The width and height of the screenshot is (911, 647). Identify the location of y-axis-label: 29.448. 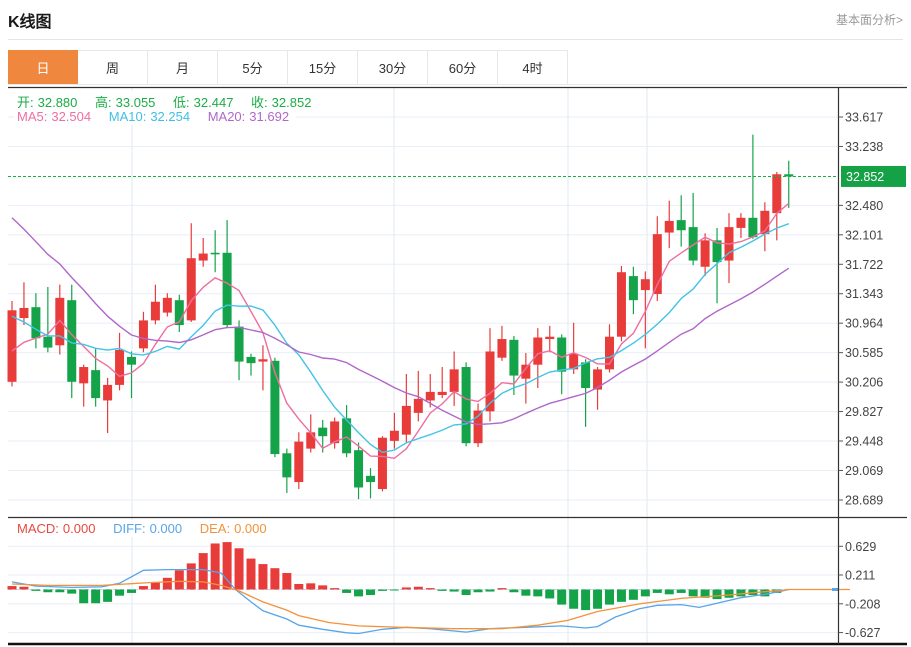
(864, 442).